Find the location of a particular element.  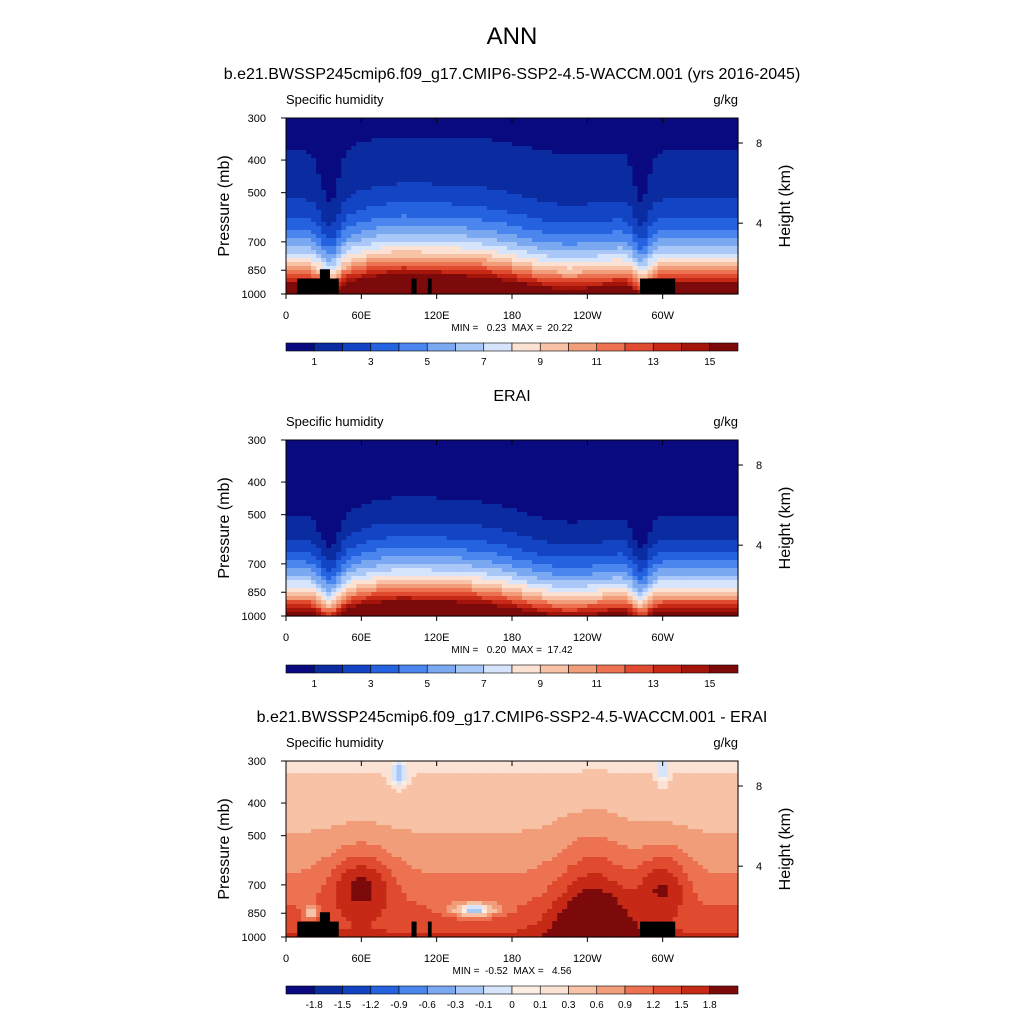

min-max-stats: MIN = 0.23 MAX = 20.22 is located at coordinates (512, 328).